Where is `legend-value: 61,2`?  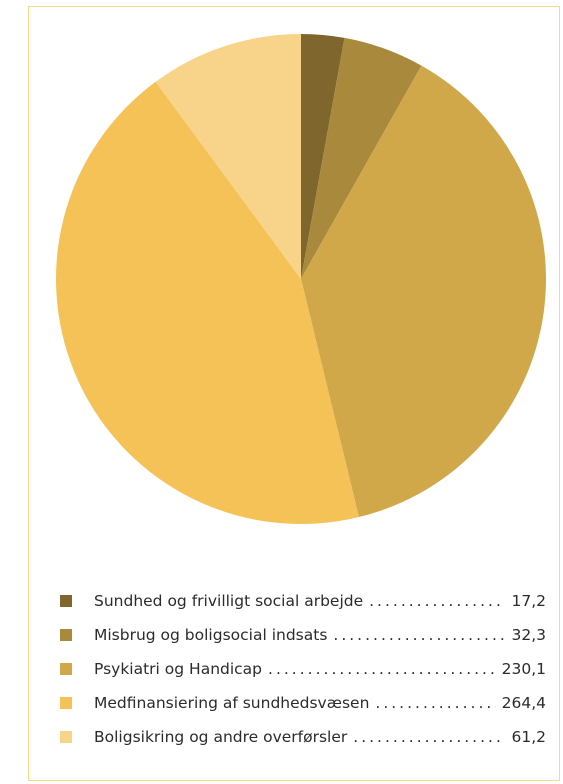
legend-value: 61,2 is located at coordinates (528, 737).